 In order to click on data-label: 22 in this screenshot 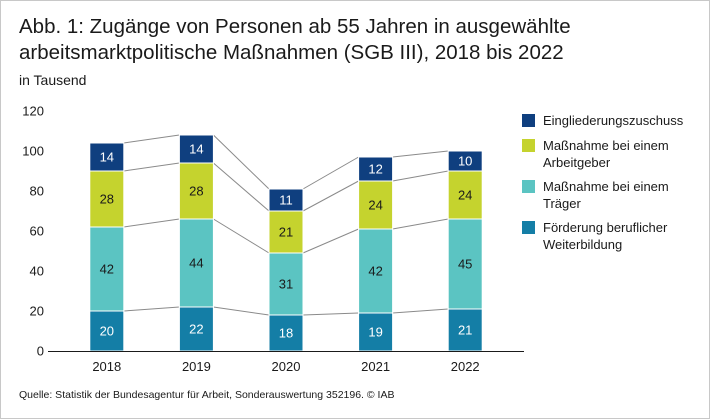, I will do `click(196, 329)`.